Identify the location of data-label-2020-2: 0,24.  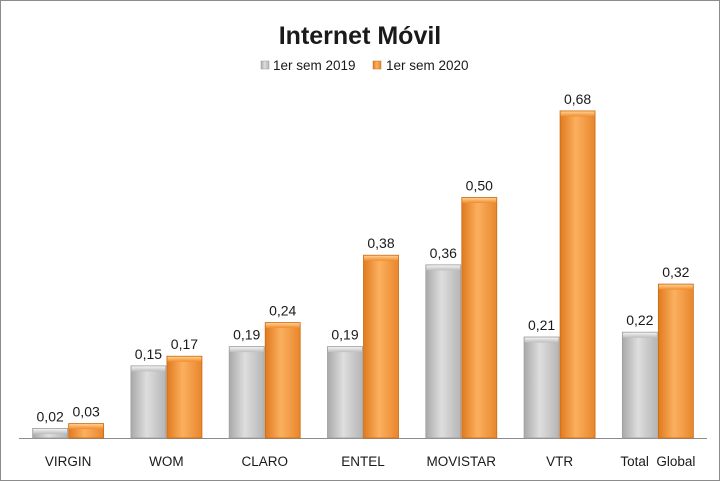
(282, 311).